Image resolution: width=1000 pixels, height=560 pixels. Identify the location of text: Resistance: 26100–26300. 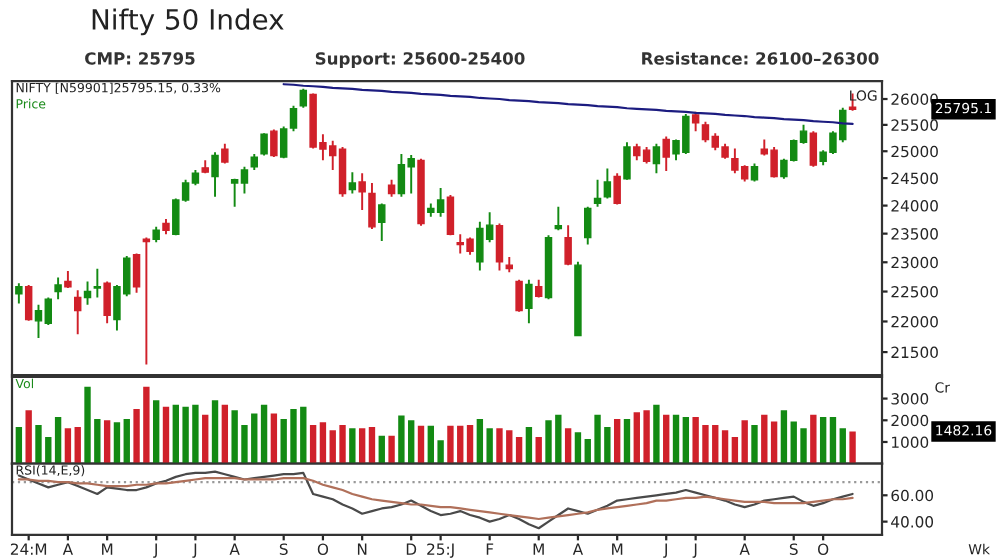
(760, 58).